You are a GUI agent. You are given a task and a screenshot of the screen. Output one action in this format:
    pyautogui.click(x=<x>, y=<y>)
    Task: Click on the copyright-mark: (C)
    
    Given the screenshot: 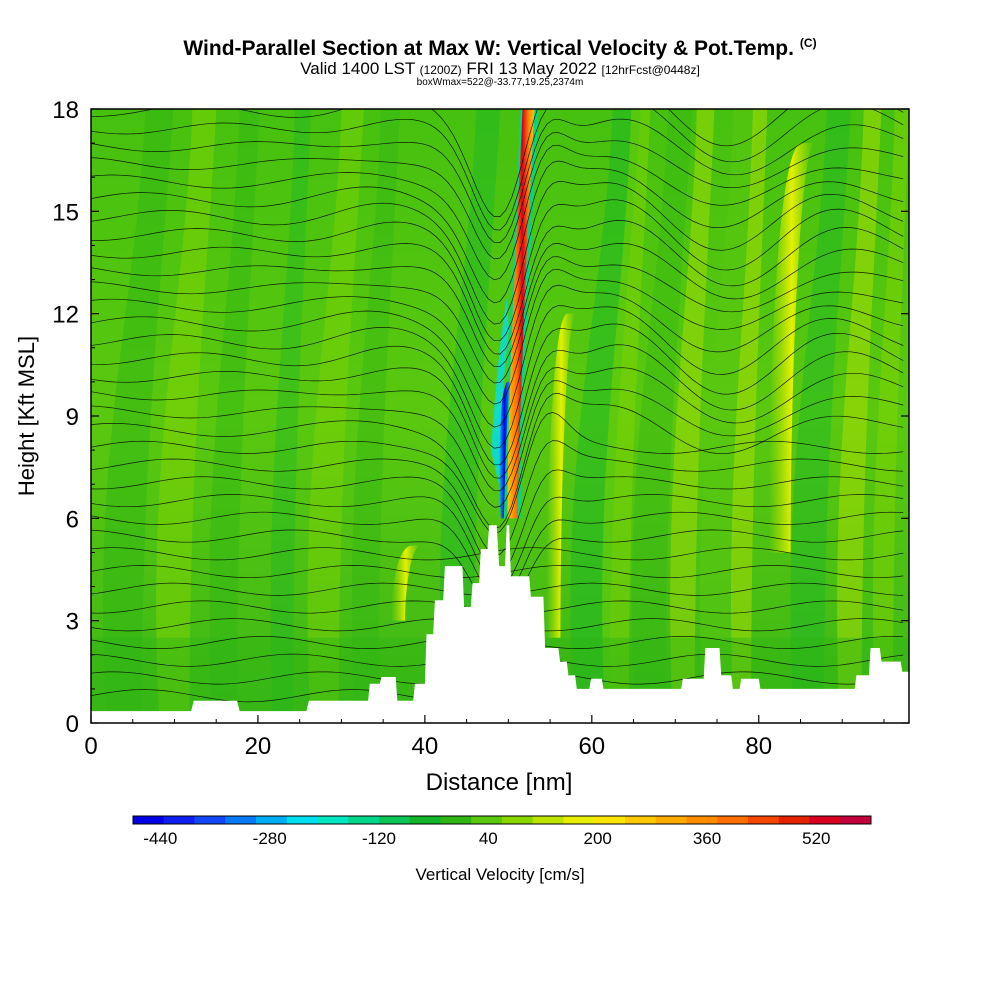 What is the action you would take?
    pyautogui.click(x=808, y=43)
    